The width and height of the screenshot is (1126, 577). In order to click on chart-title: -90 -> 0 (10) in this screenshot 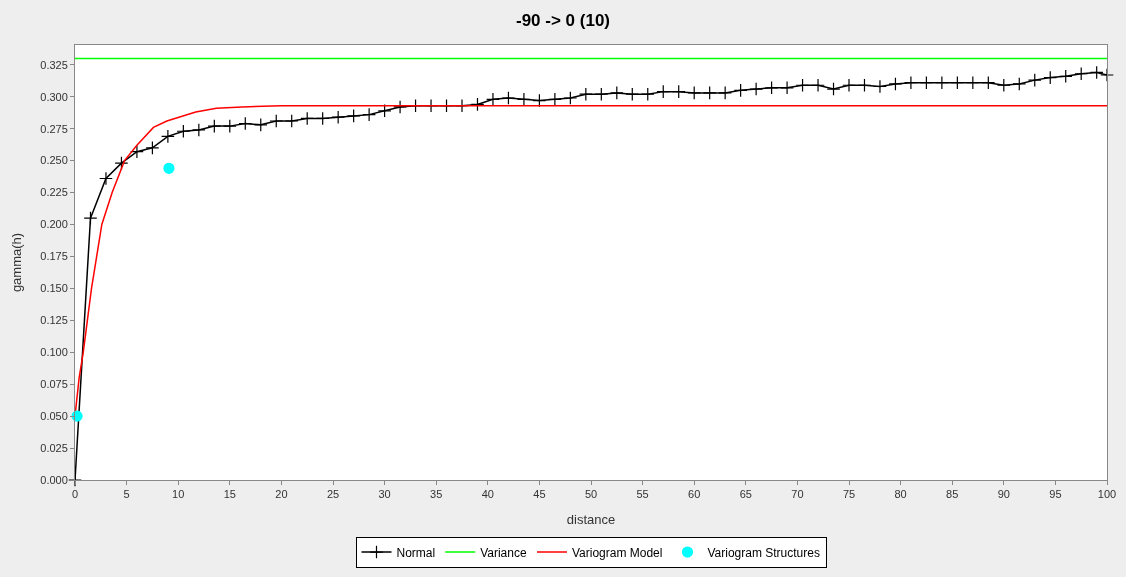, I will do `click(563, 21)`.